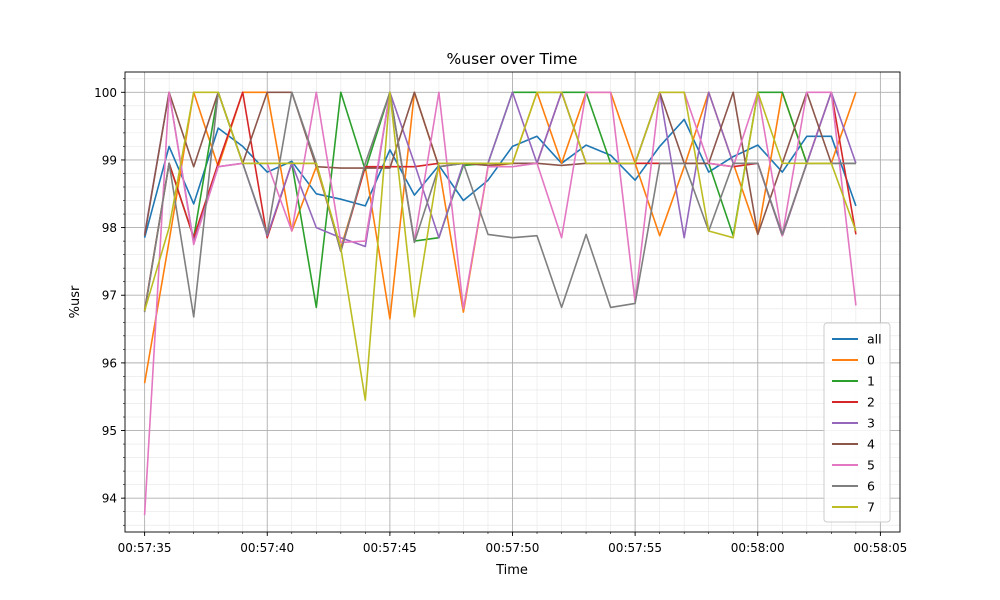  I want to click on y-tick-label: 98, so click(109, 228).